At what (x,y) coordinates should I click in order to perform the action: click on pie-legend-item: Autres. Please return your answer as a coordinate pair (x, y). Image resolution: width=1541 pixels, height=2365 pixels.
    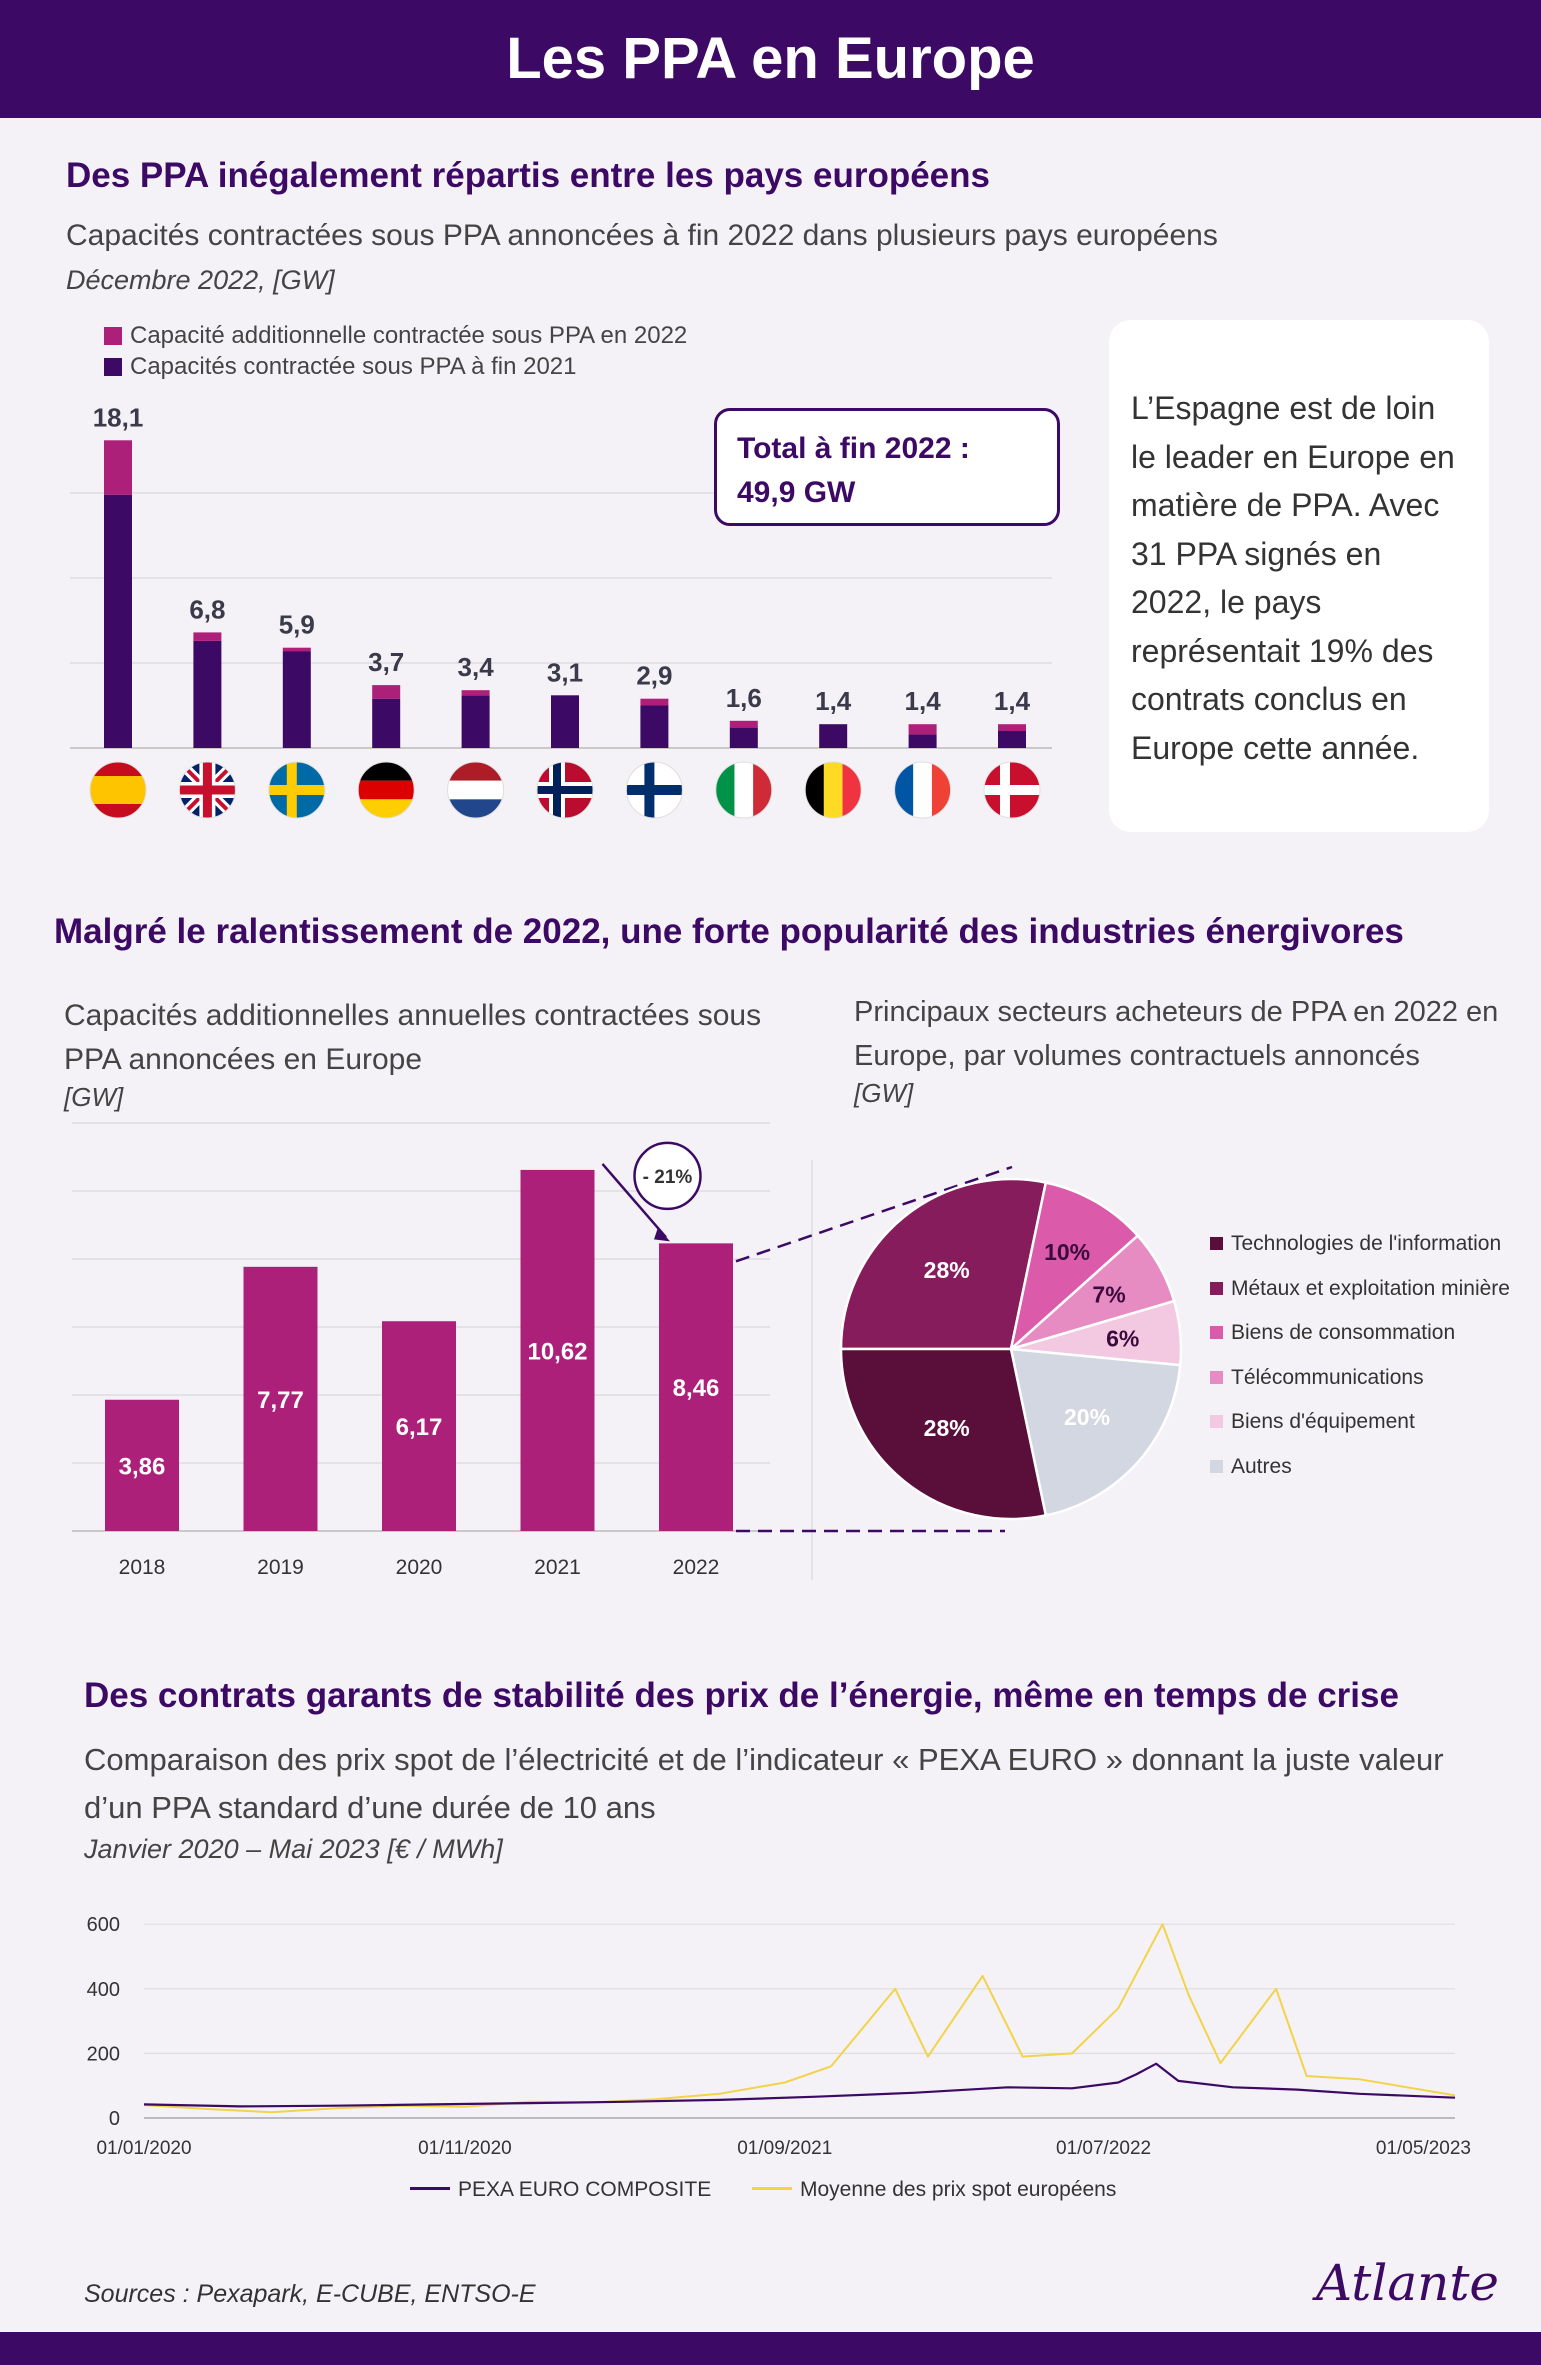
    Looking at the image, I should click on (1360, 1477).